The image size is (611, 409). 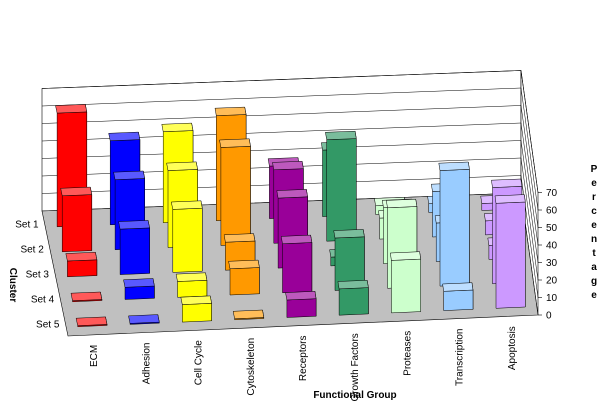 What do you see at coordinates (146, 364) in the screenshot?
I see `category-label: Adhesion` at bounding box center [146, 364].